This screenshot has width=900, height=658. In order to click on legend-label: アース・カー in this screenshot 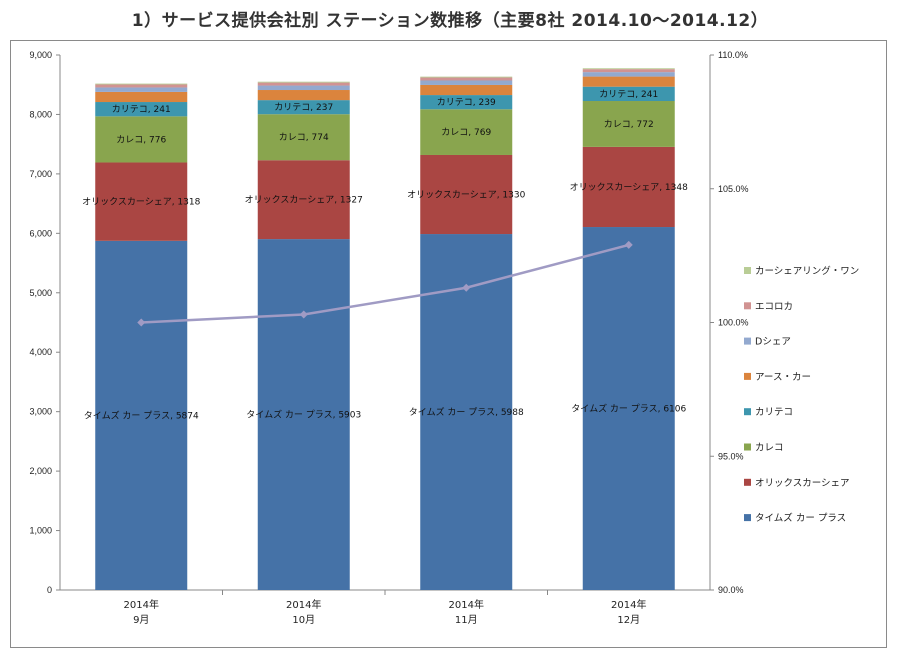, I will do `click(783, 377)`.